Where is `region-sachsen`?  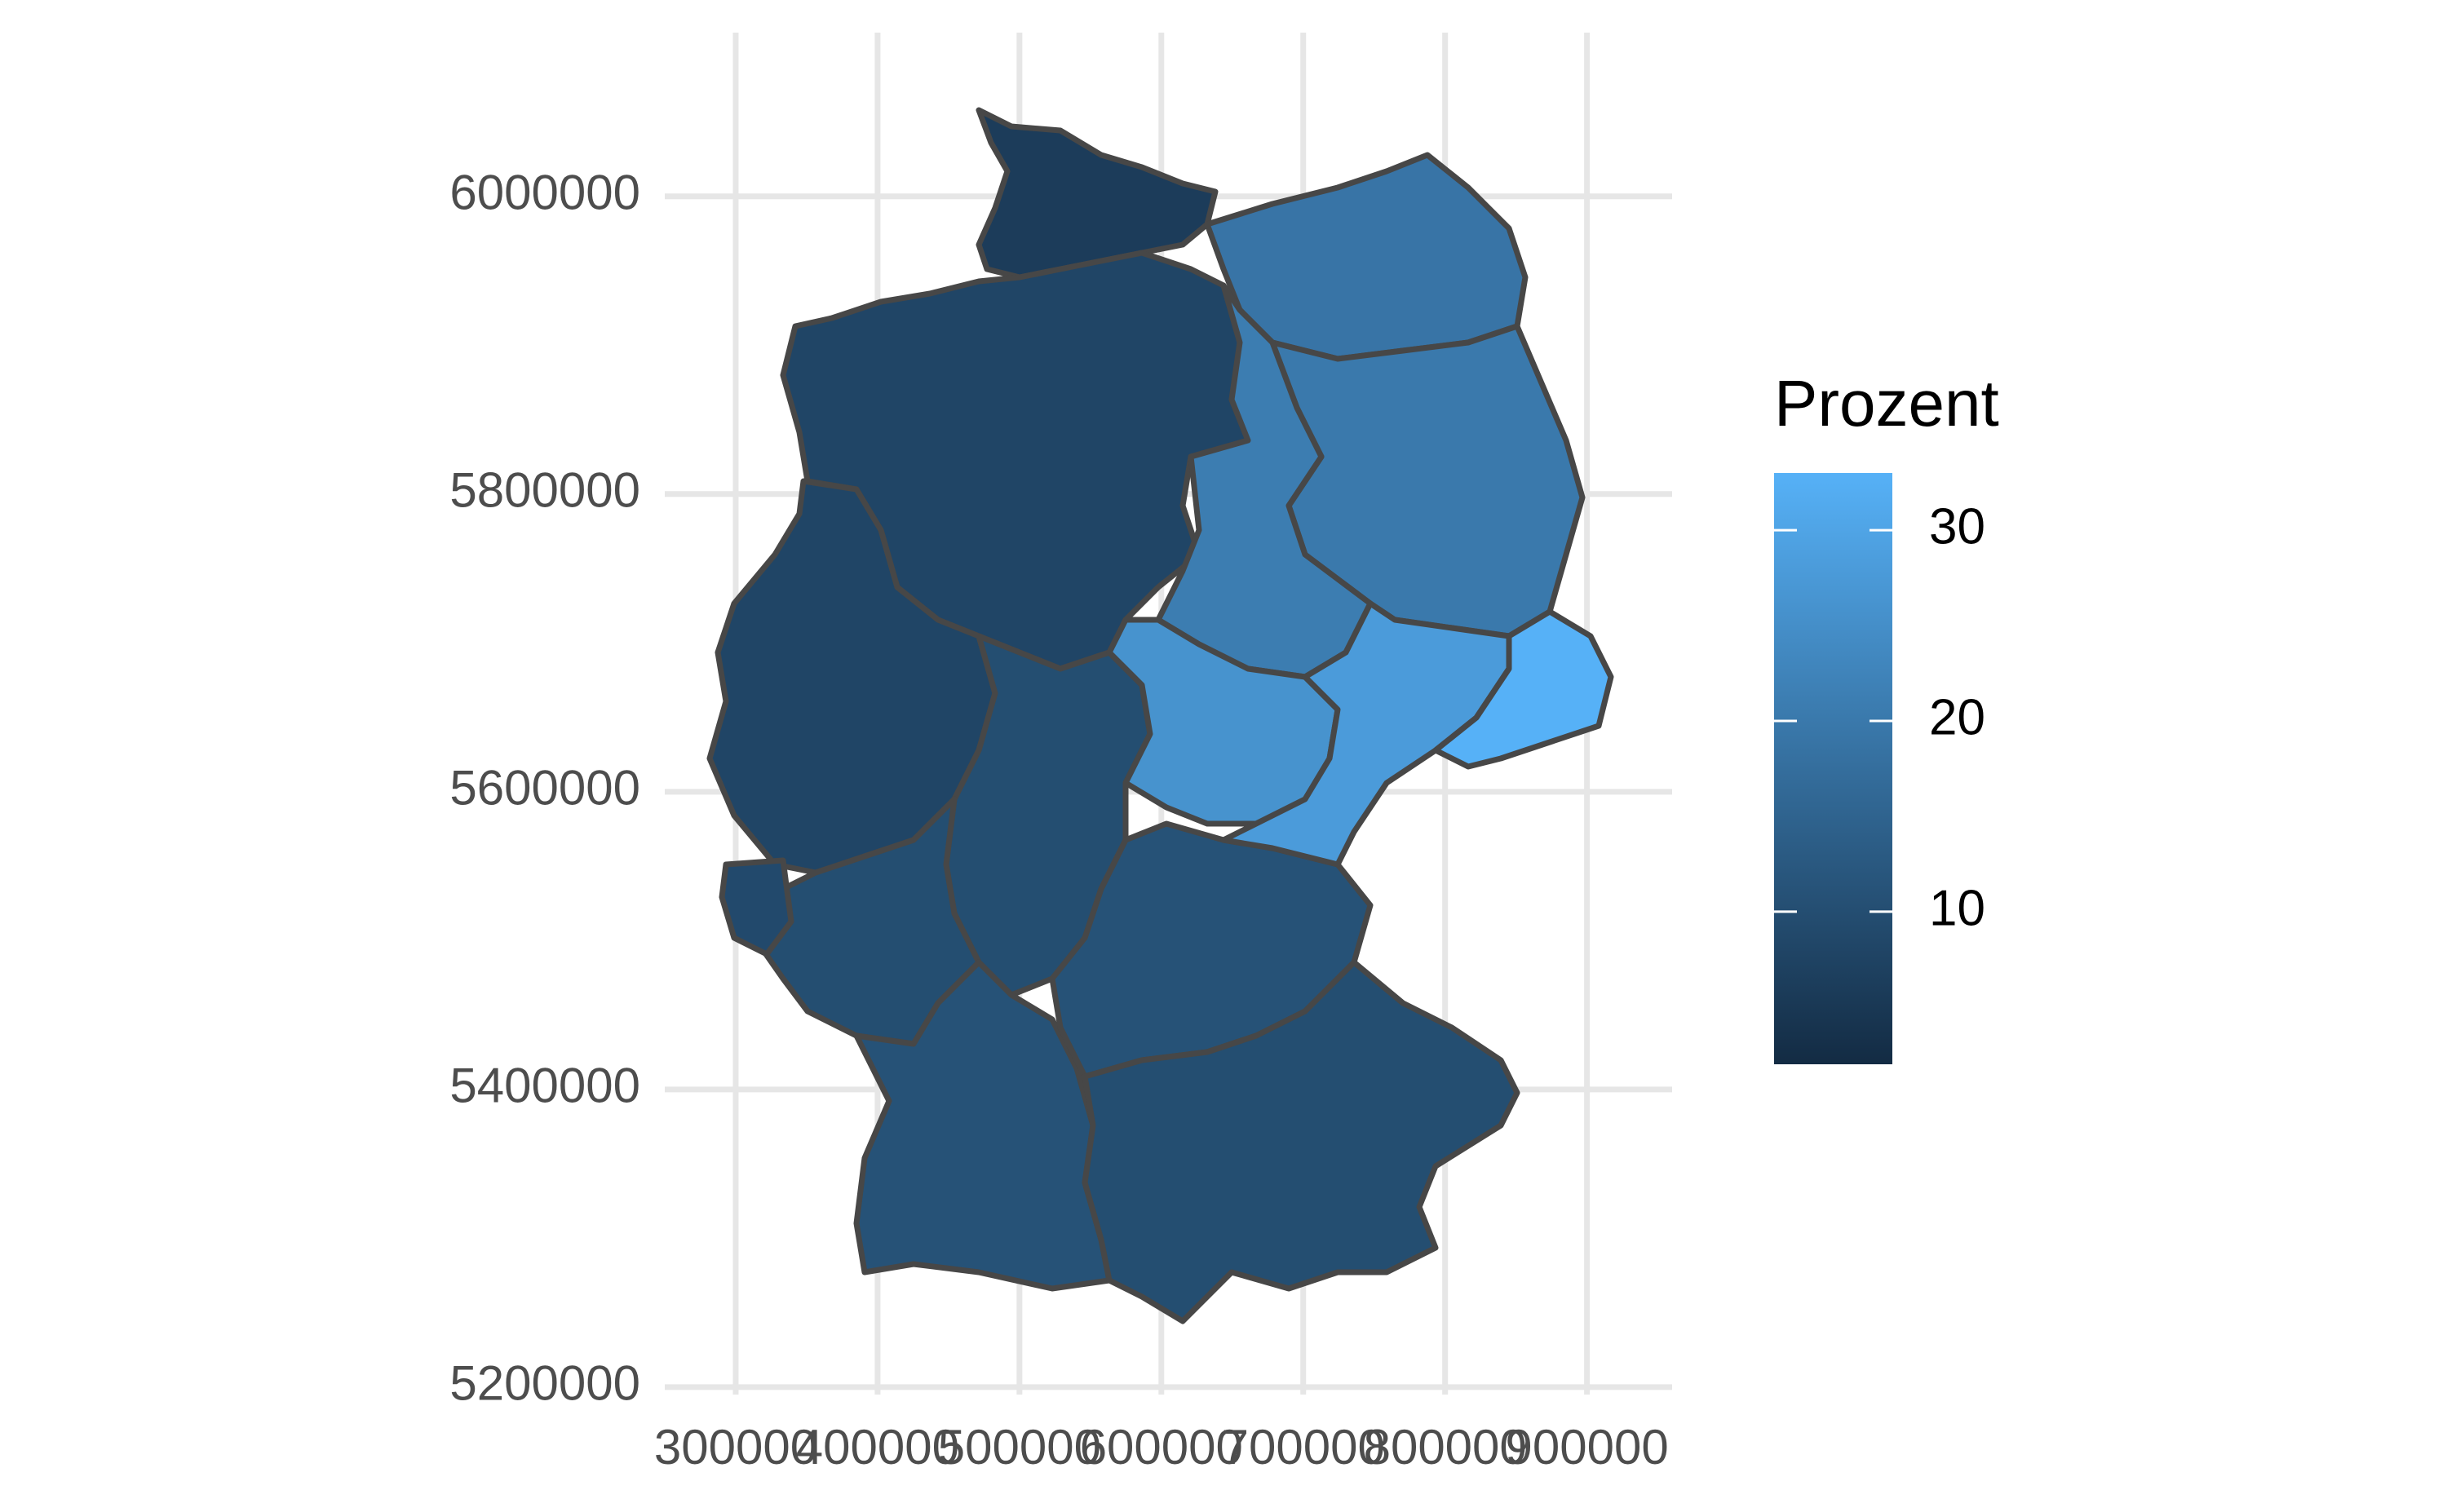 region-sachsen is located at coordinates (1366, 734).